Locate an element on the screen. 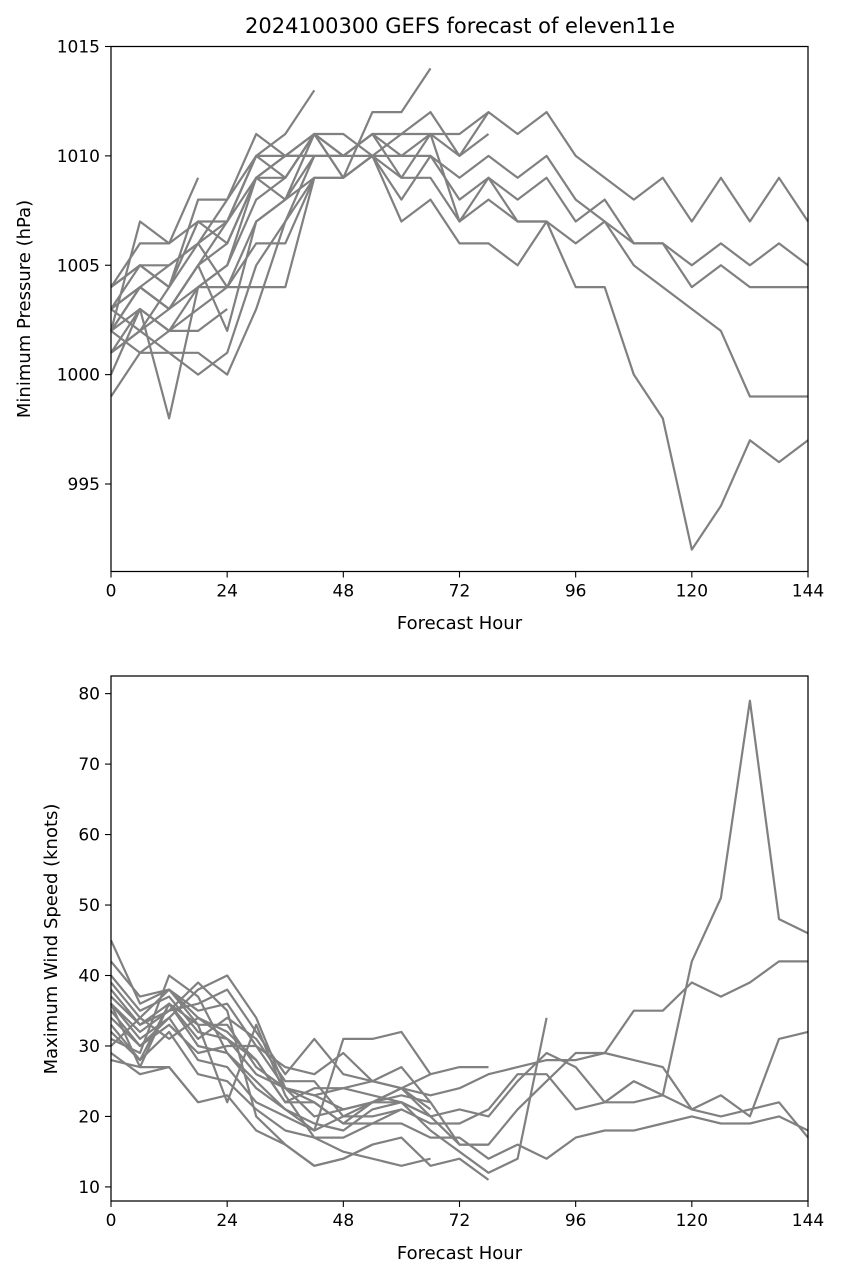 Image resolution: width=843 pixels, height=1279 pixels. wind-x-tick-label: 0 is located at coordinates (111, 1221).